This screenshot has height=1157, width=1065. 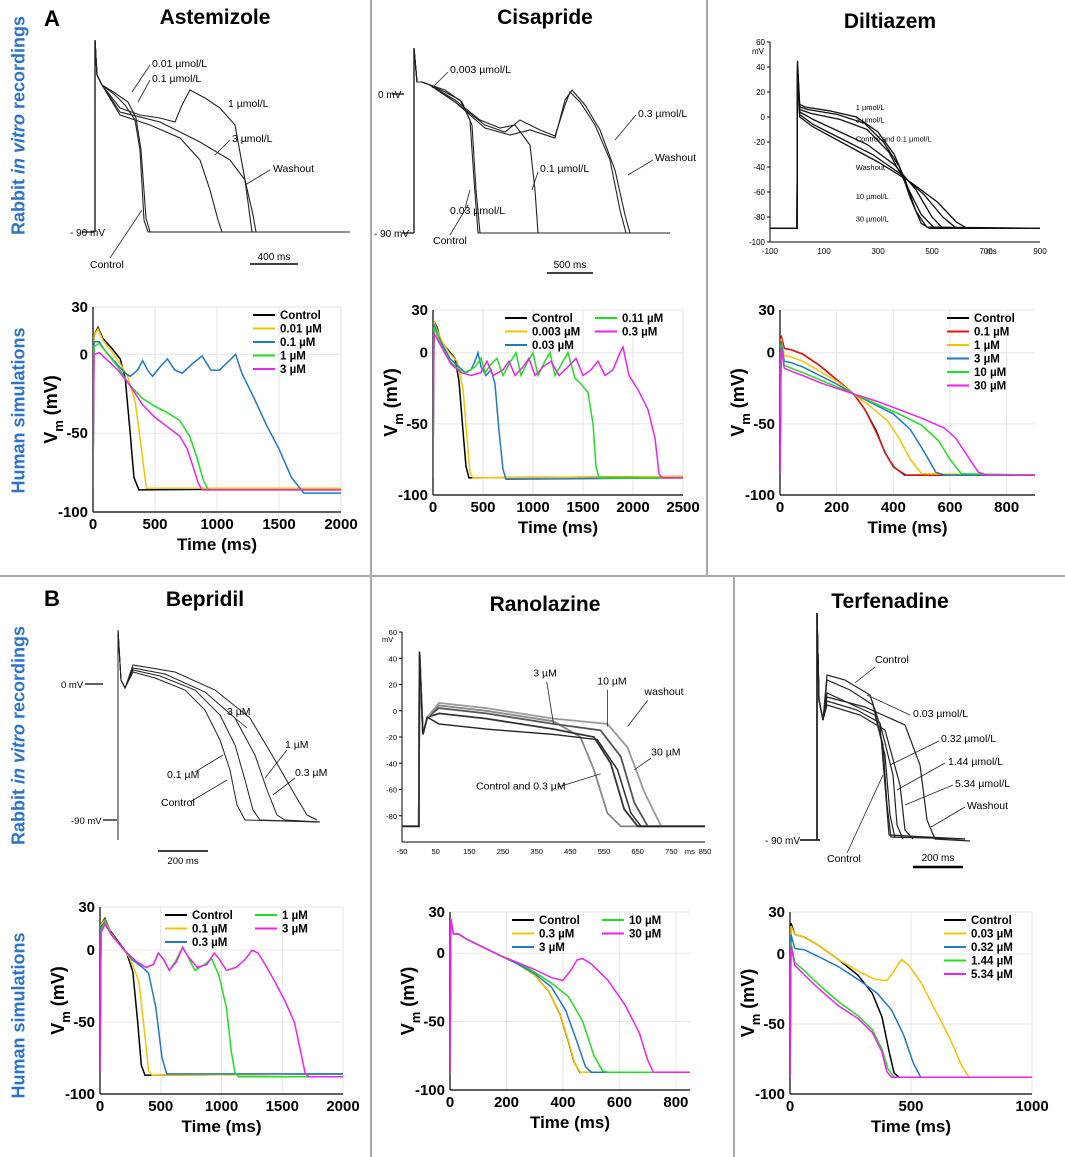 What do you see at coordinates (760, 67) in the screenshot?
I see `y-tick-label: 40` at bounding box center [760, 67].